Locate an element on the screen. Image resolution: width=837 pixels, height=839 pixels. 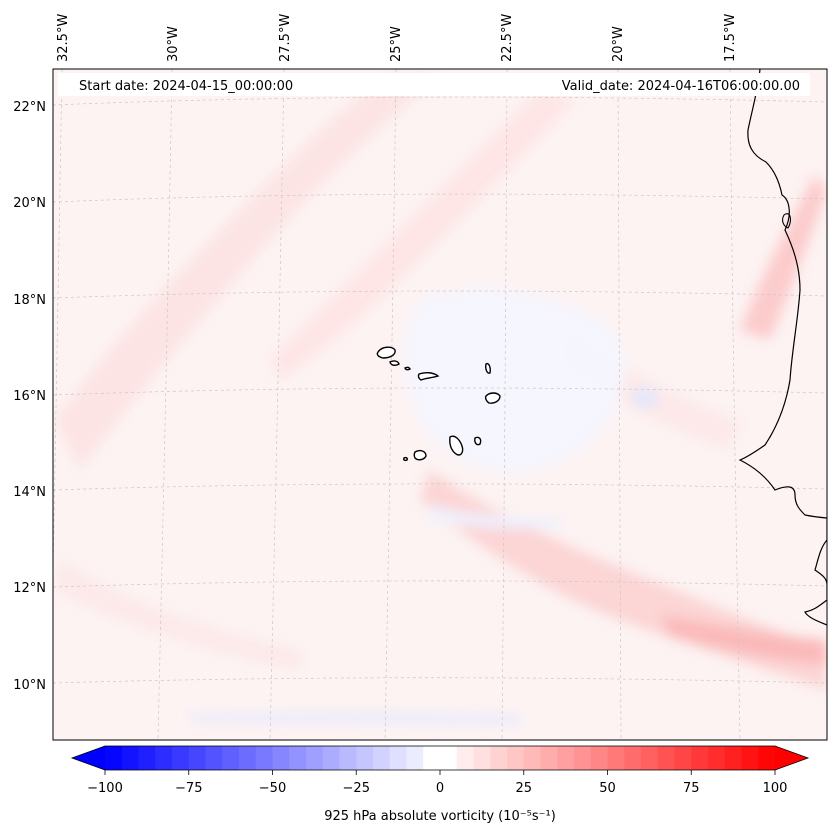
colorbar-tick-label: 0 is located at coordinates (440, 788).